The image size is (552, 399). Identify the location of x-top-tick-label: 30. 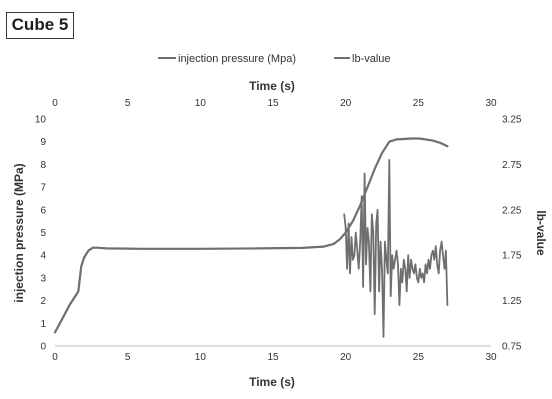
(491, 103).